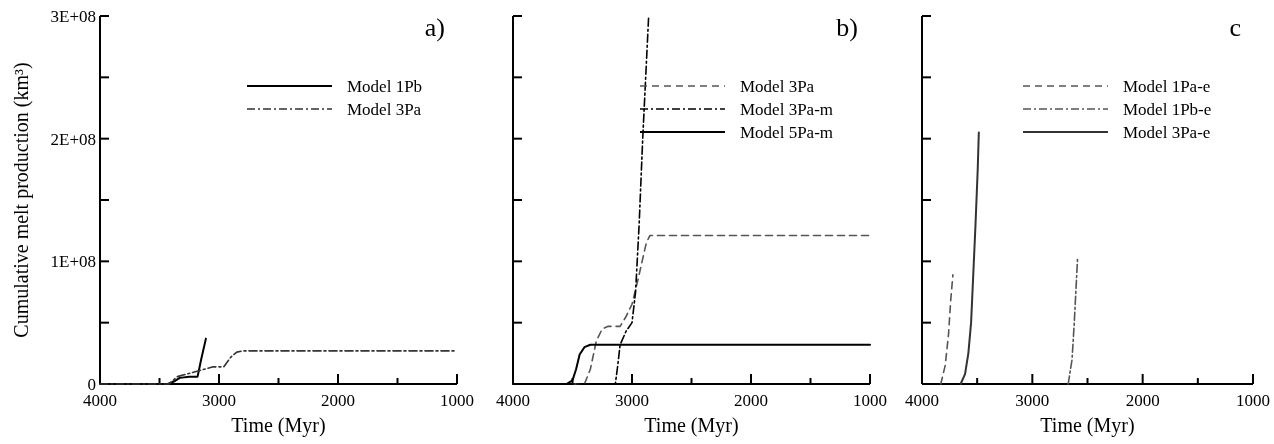 The width and height of the screenshot is (1274, 444). Describe the element at coordinates (787, 109) in the screenshot. I see `legend-label: Model 3Pa-m` at that location.